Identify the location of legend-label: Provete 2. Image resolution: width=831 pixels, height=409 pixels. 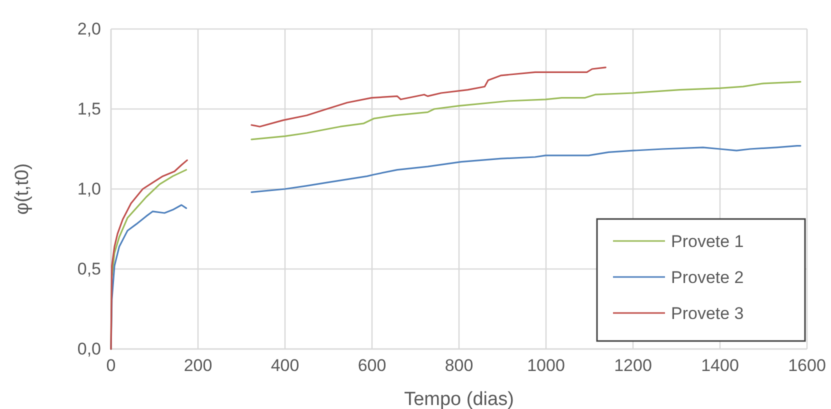
(707, 277).